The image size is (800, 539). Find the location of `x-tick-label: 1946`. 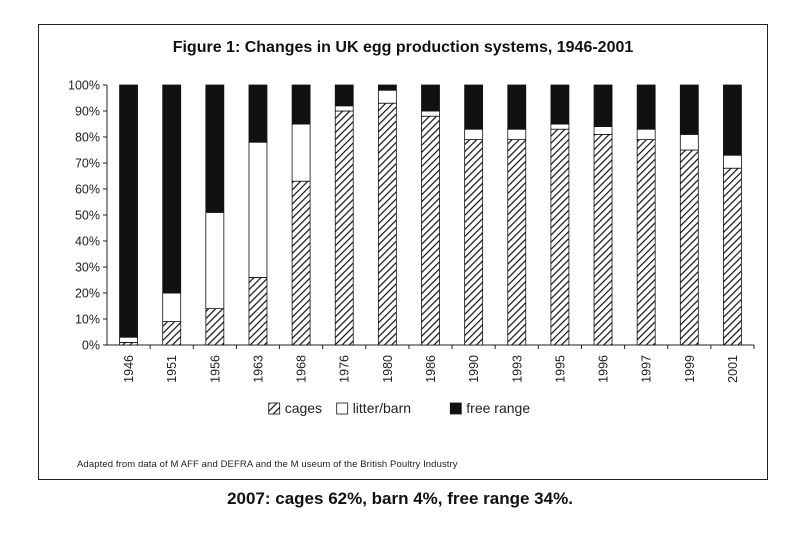

x-tick-label: 1946 is located at coordinates (129, 369).